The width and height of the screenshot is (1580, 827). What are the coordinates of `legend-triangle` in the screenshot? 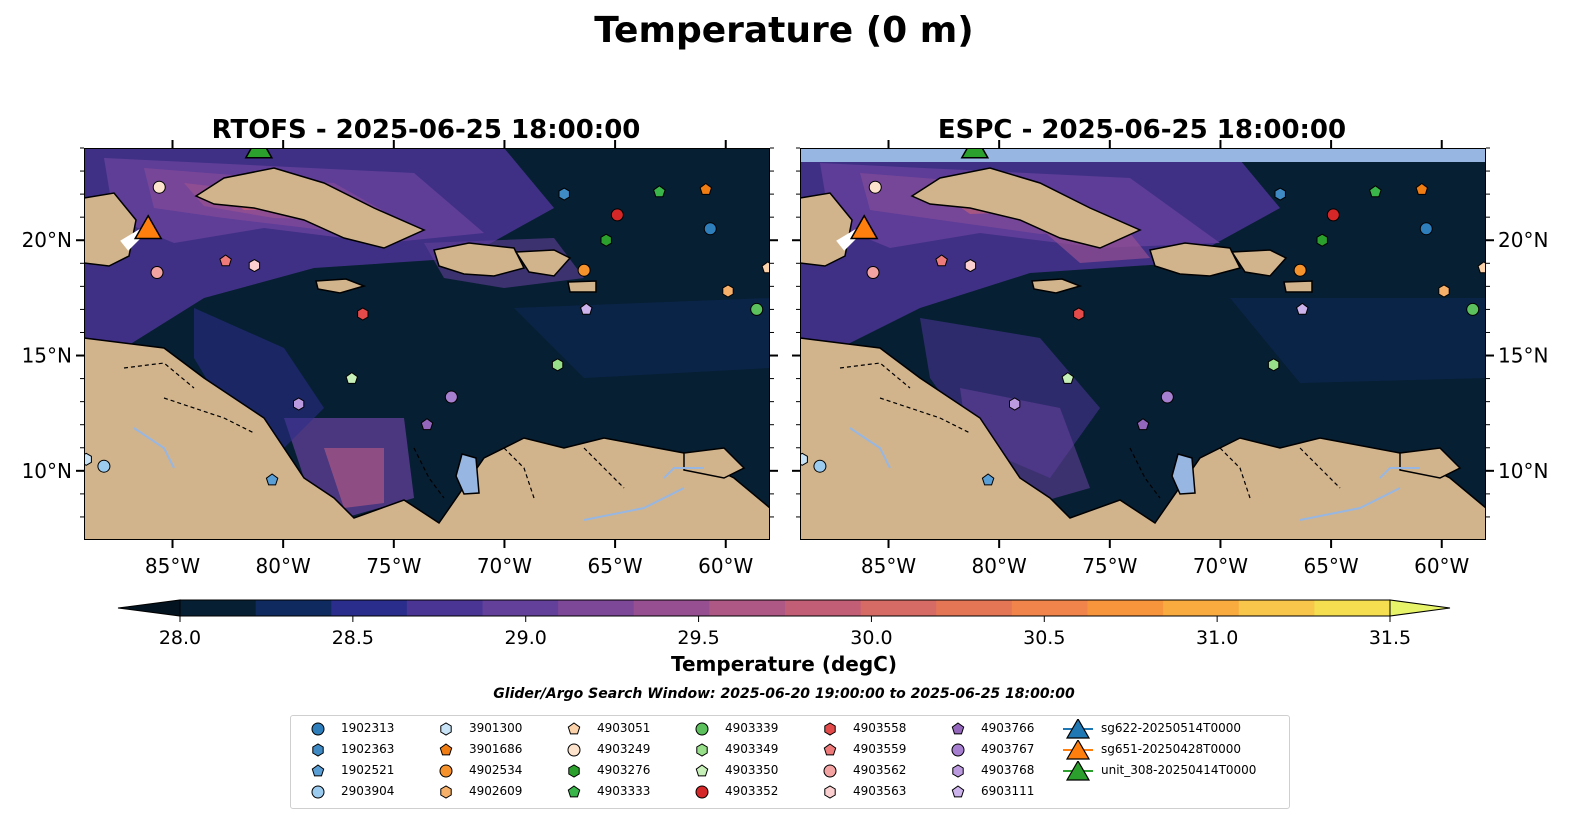 It's located at (1078, 750).